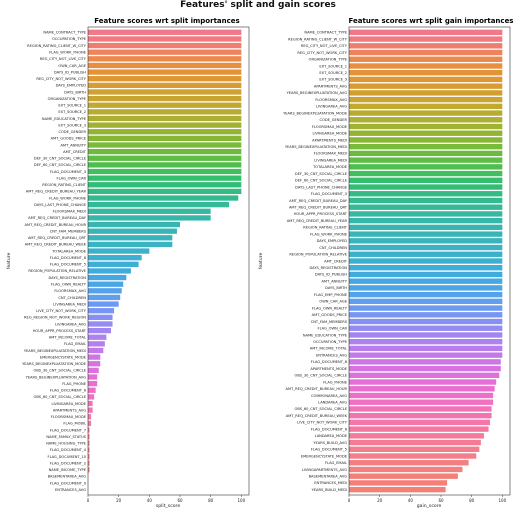  What do you see at coordinates (318, 208) in the screenshot?
I see `gain-feature-label: AMT_REQ_CREDIT_BUREAU_QRT` at bounding box center [318, 208].